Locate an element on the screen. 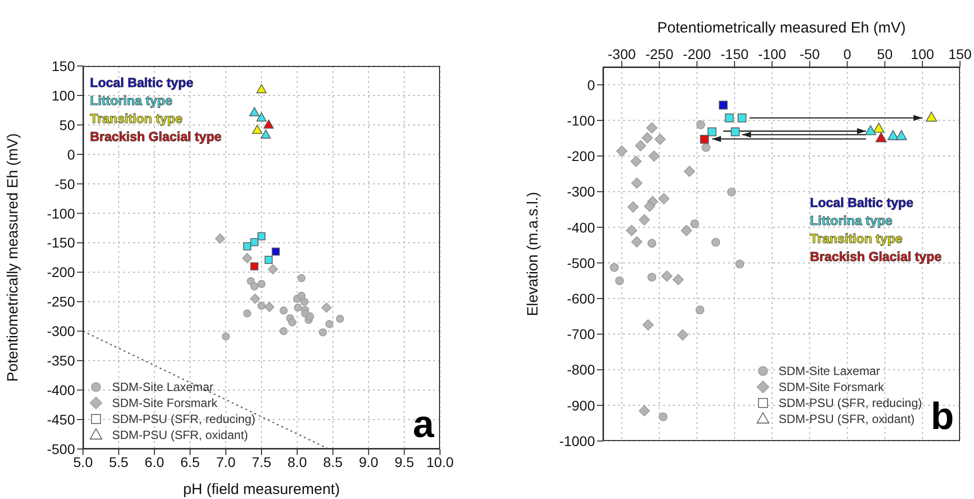 This screenshot has height=499, width=974. annotation: SDM-PSU (SFR, reducing) is located at coordinates (184, 419).